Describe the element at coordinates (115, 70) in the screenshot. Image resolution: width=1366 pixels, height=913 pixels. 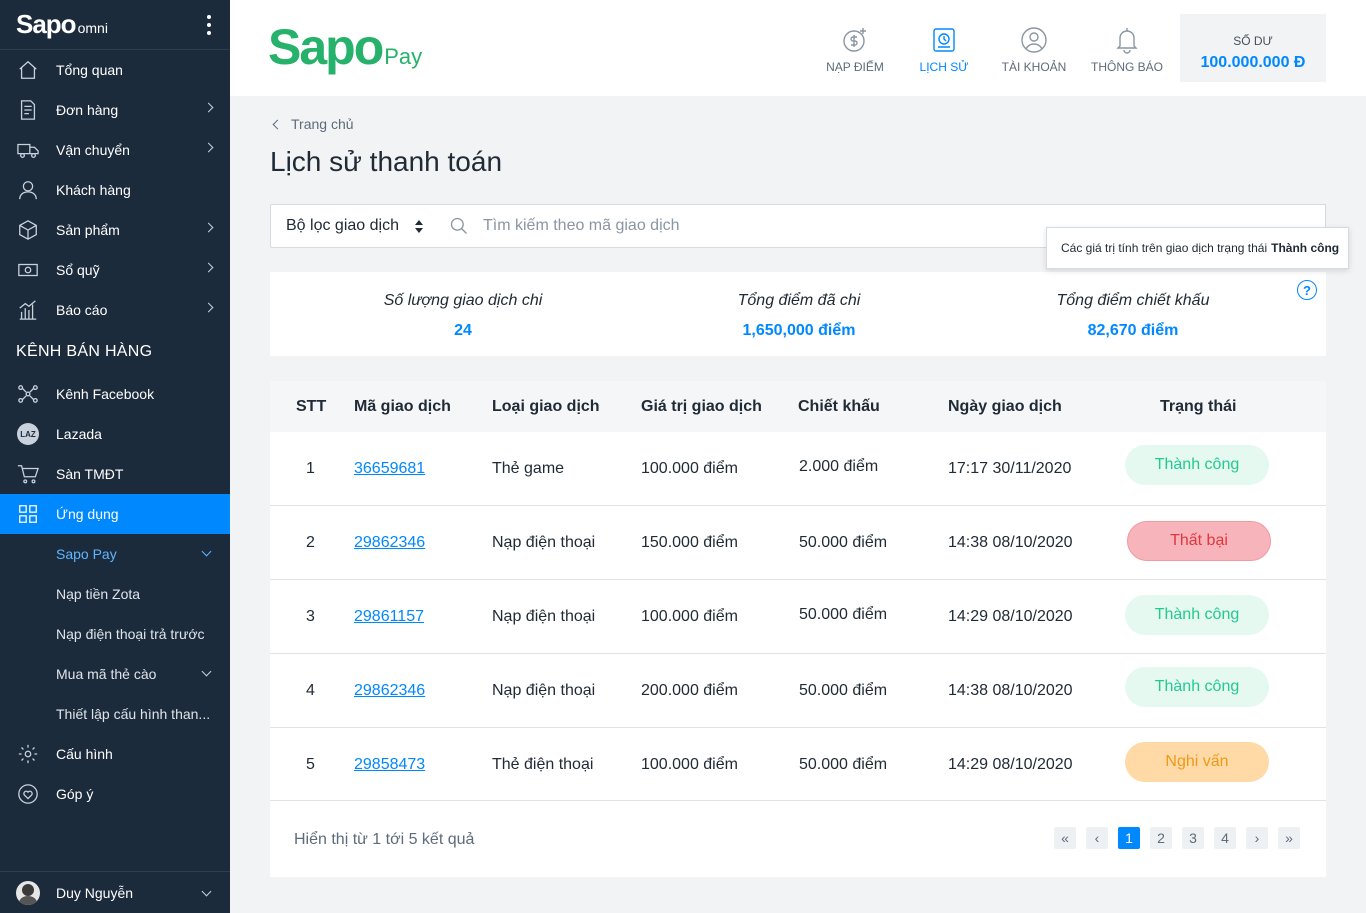
I see `sidebar-item-overview: Tổng quan` at that location.